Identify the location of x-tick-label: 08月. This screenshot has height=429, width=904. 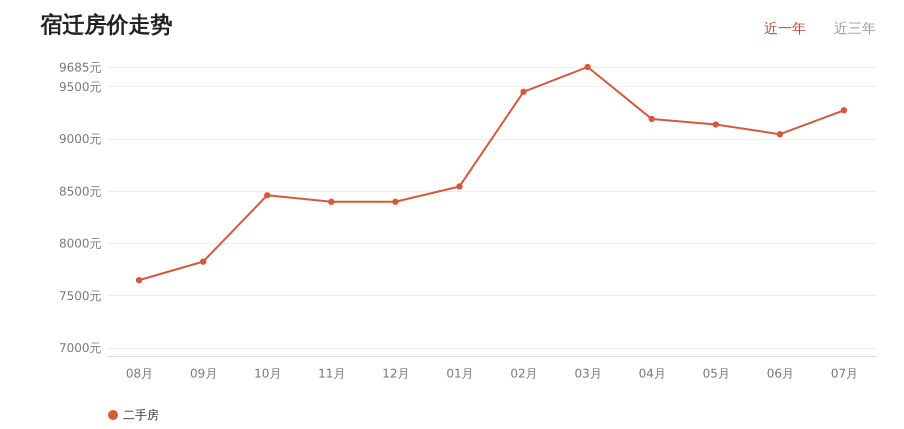
(140, 373).